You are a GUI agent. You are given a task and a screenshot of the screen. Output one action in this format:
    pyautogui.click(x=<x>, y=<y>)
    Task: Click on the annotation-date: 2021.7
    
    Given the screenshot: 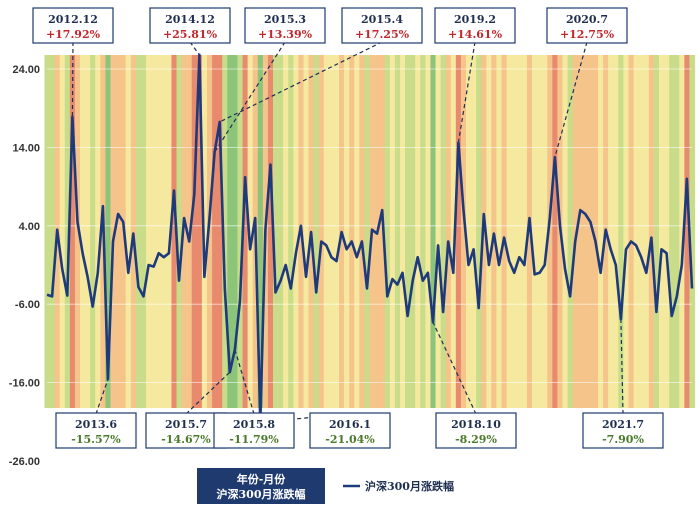 What is the action you would take?
    pyautogui.click(x=623, y=424)
    